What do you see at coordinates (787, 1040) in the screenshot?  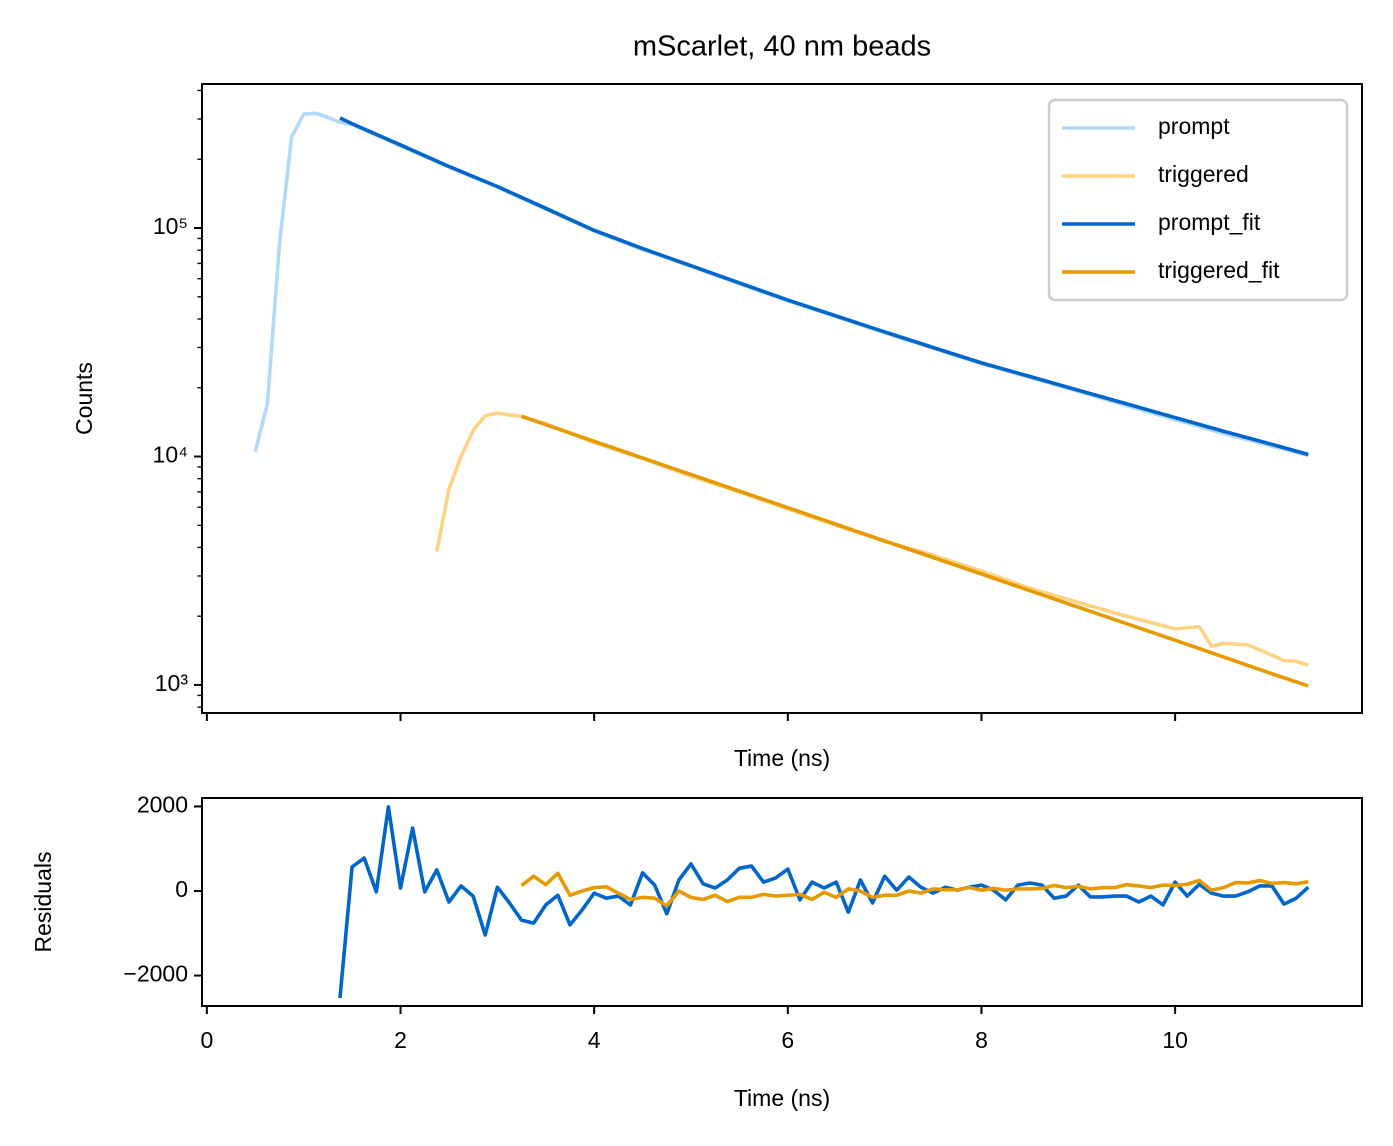 I see `x-tick-label: 6` at bounding box center [787, 1040].